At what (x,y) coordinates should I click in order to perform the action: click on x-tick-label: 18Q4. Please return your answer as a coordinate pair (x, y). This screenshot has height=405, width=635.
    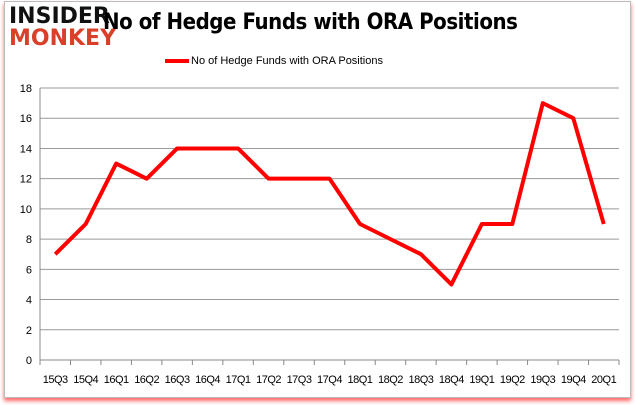
    Looking at the image, I should click on (451, 380).